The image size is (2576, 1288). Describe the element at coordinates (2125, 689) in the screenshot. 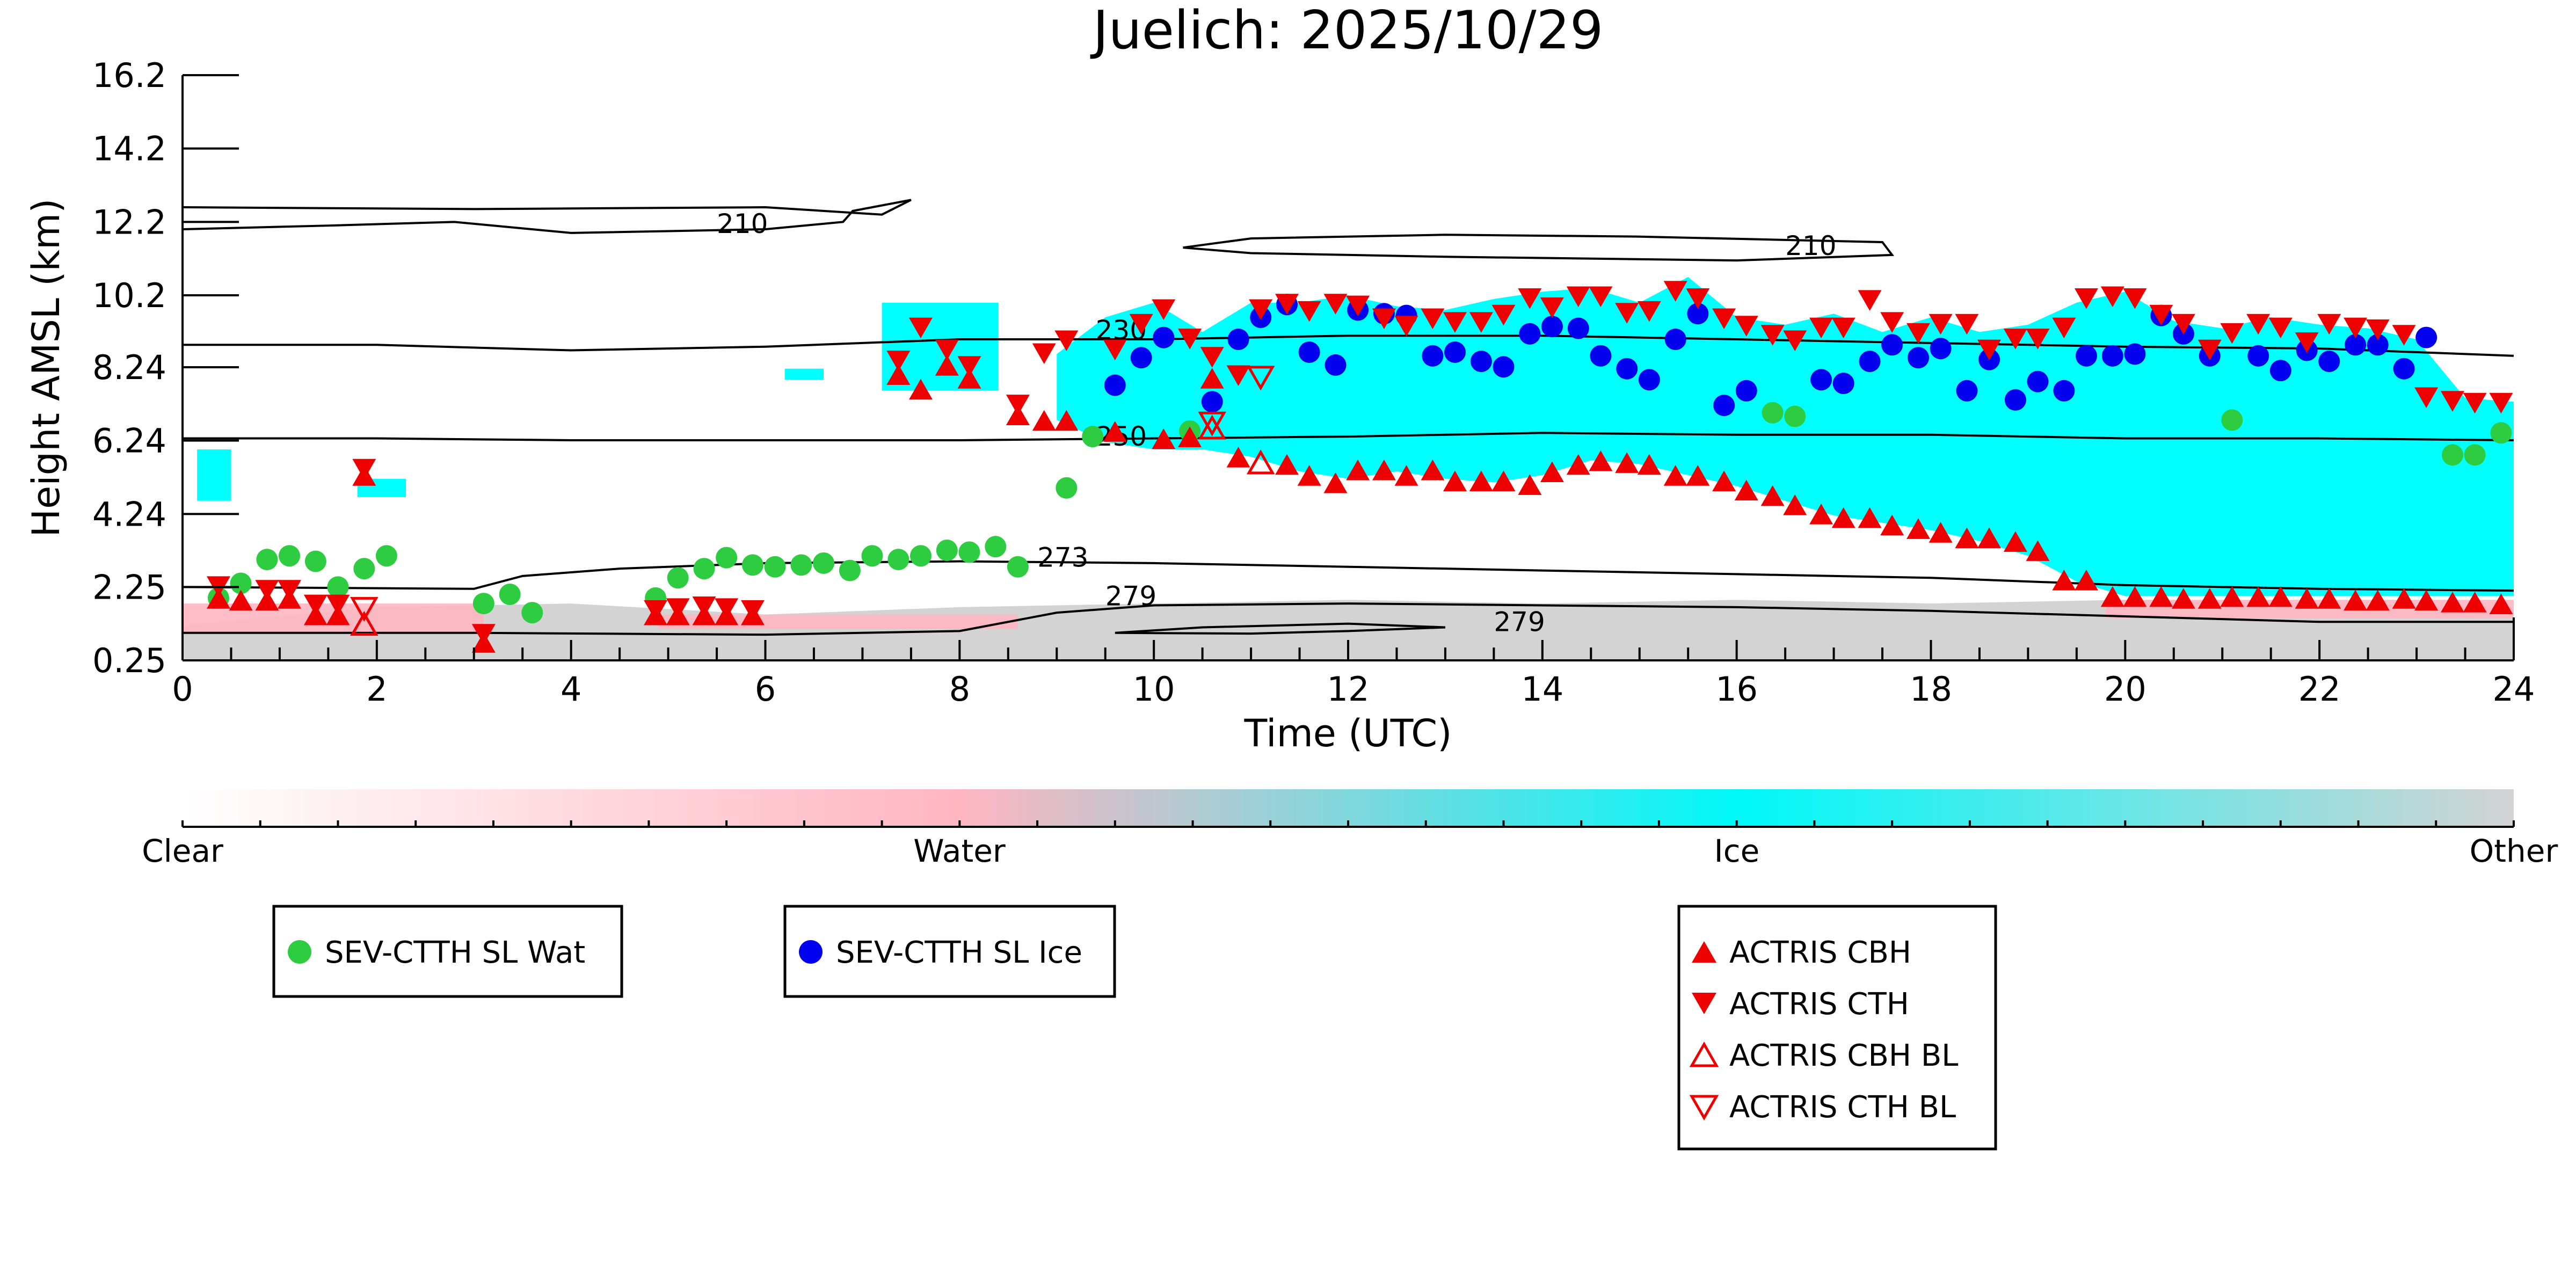

I see `x-tick-label: 20` at that location.